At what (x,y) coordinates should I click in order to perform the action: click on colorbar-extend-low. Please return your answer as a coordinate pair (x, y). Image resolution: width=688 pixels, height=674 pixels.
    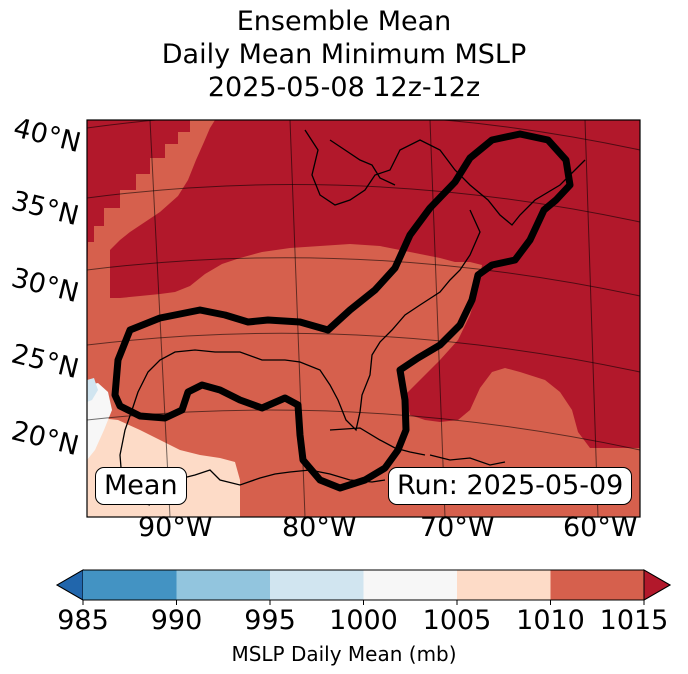
    Looking at the image, I should click on (69, 585).